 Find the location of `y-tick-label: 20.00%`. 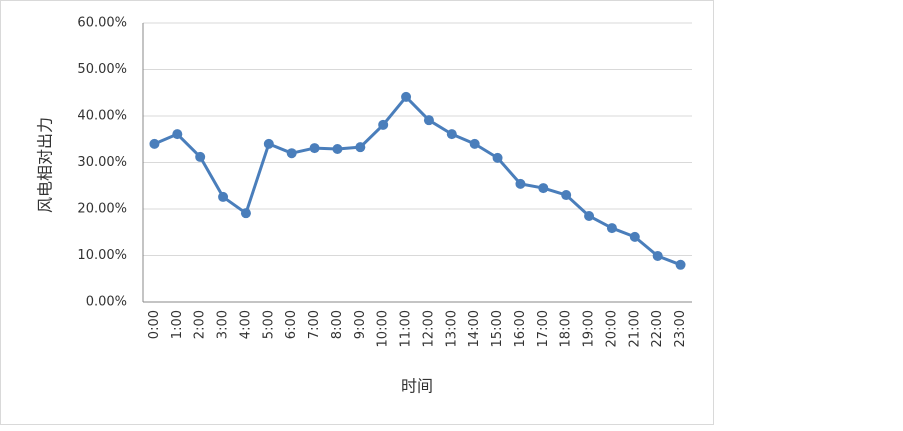

y-tick-label: 20.00% is located at coordinates (102, 209).